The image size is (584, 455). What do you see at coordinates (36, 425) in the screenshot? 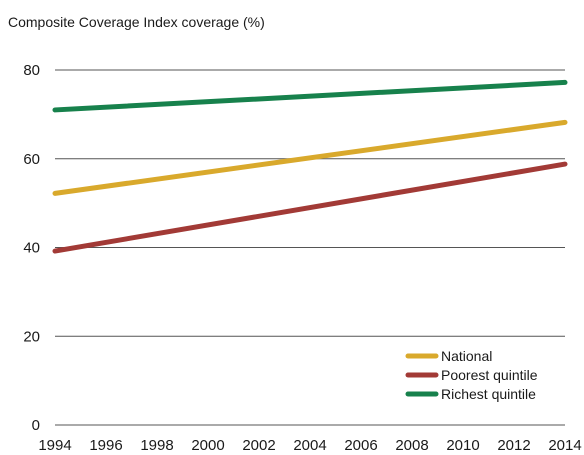
I see `y-tick-label: 0` at bounding box center [36, 425].